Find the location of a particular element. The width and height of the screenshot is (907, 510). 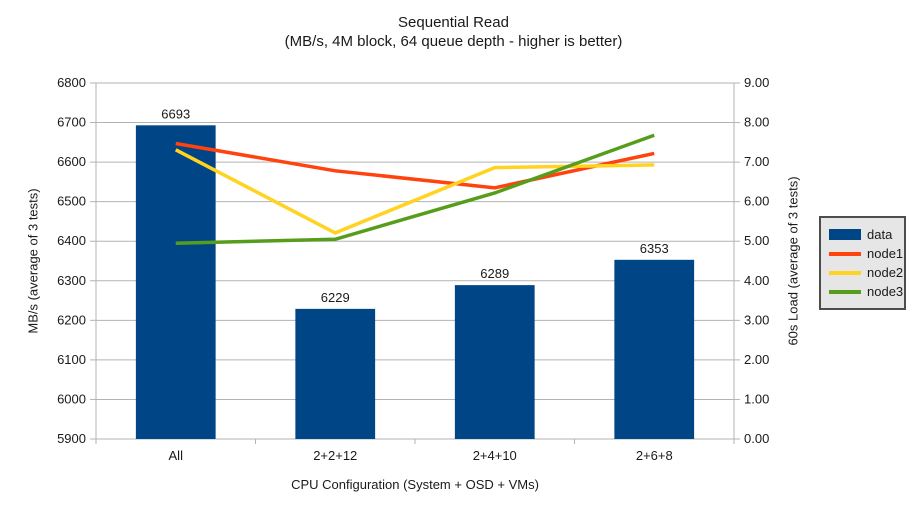

legend-swatch-data is located at coordinates (845, 234).